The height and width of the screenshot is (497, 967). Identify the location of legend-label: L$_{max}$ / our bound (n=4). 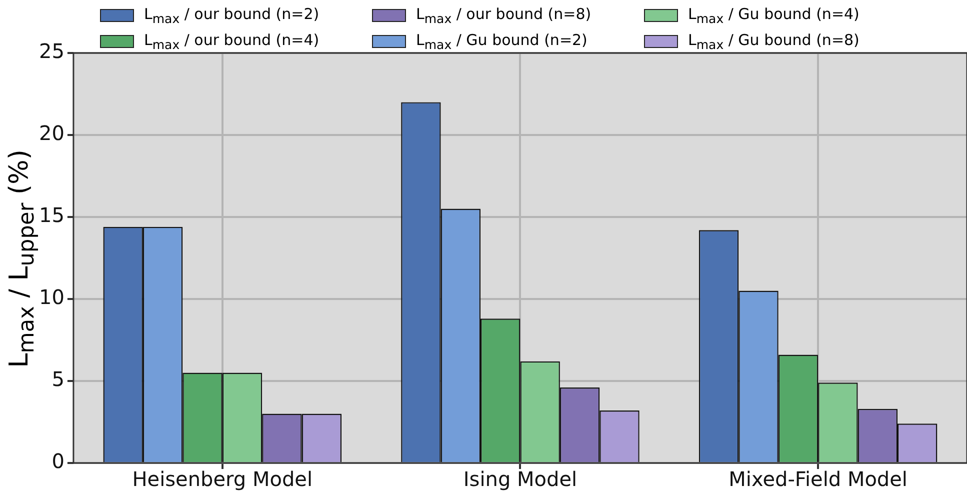
(232, 41).